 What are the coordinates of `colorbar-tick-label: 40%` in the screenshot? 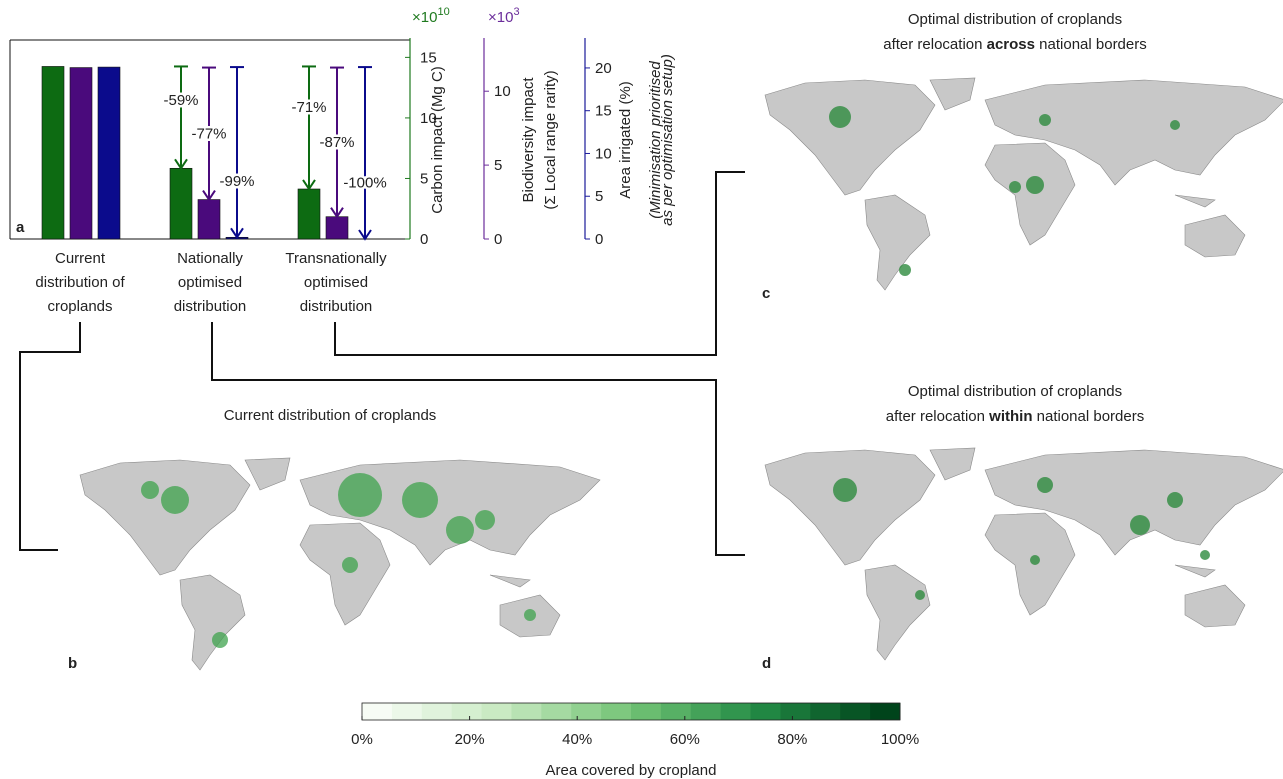 It's located at (577, 739).